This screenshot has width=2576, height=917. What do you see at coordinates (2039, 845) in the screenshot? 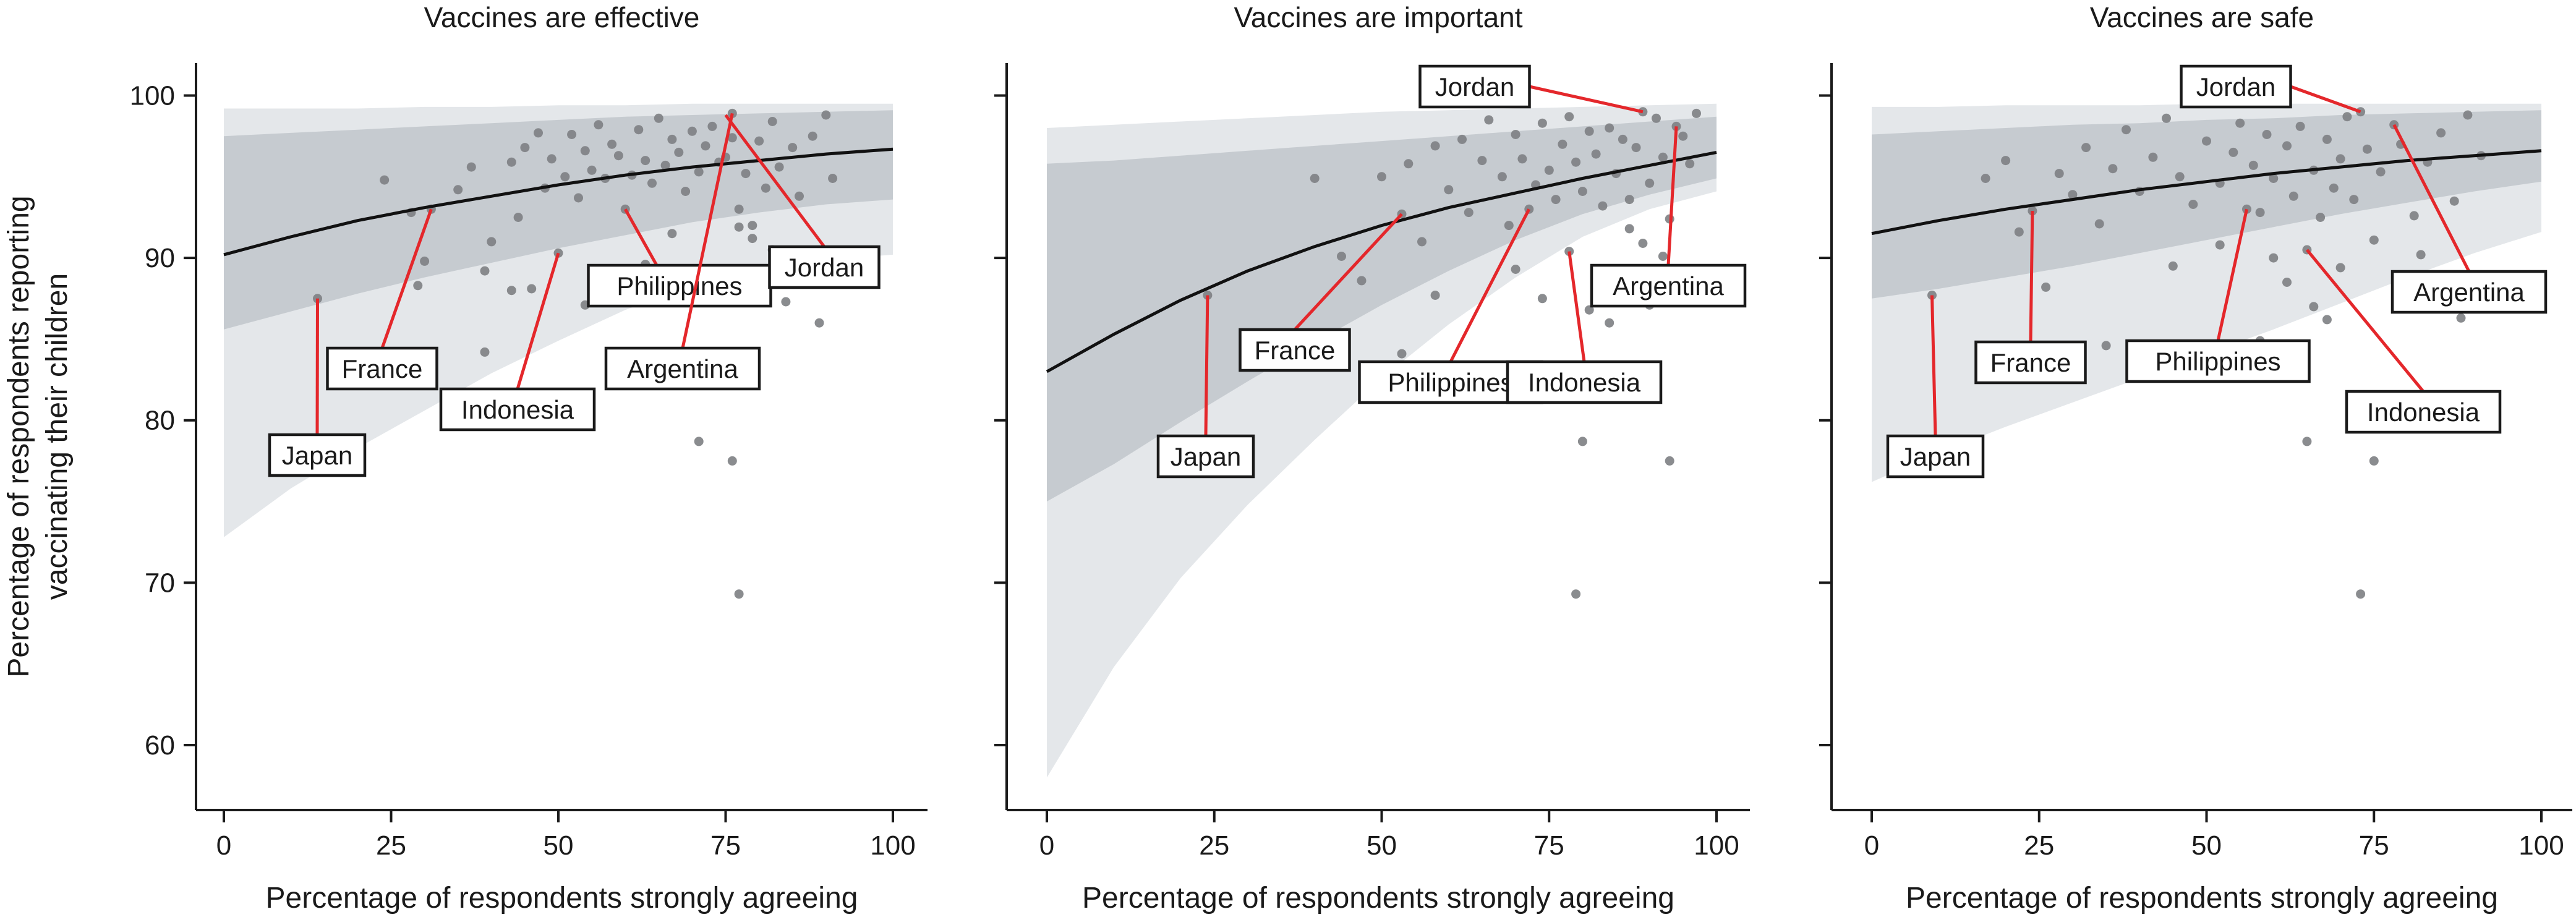
I see `x-tick-label: 25` at bounding box center [2039, 845].